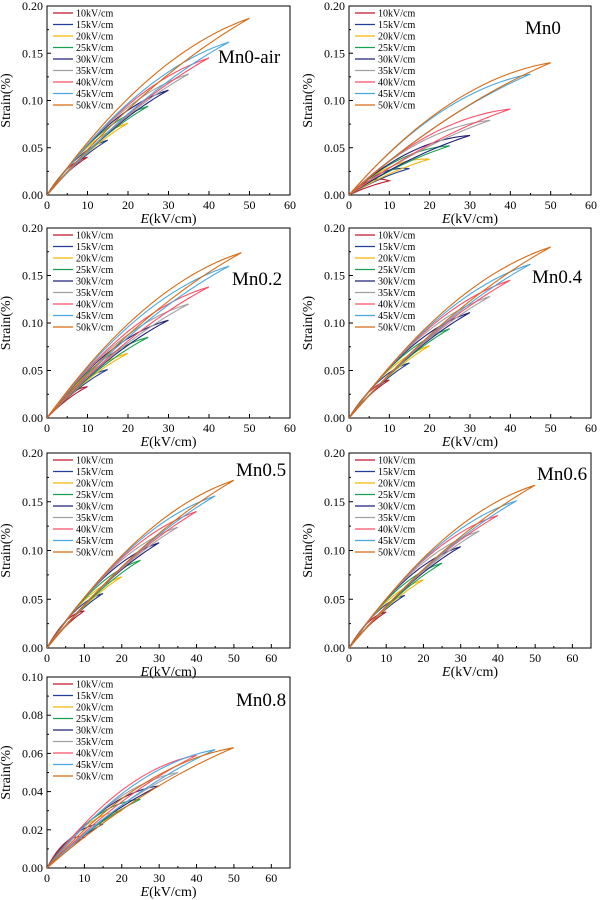  Describe the element at coordinates (562, 474) in the screenshot. I see `panel-label: Mn0.6` at that location.